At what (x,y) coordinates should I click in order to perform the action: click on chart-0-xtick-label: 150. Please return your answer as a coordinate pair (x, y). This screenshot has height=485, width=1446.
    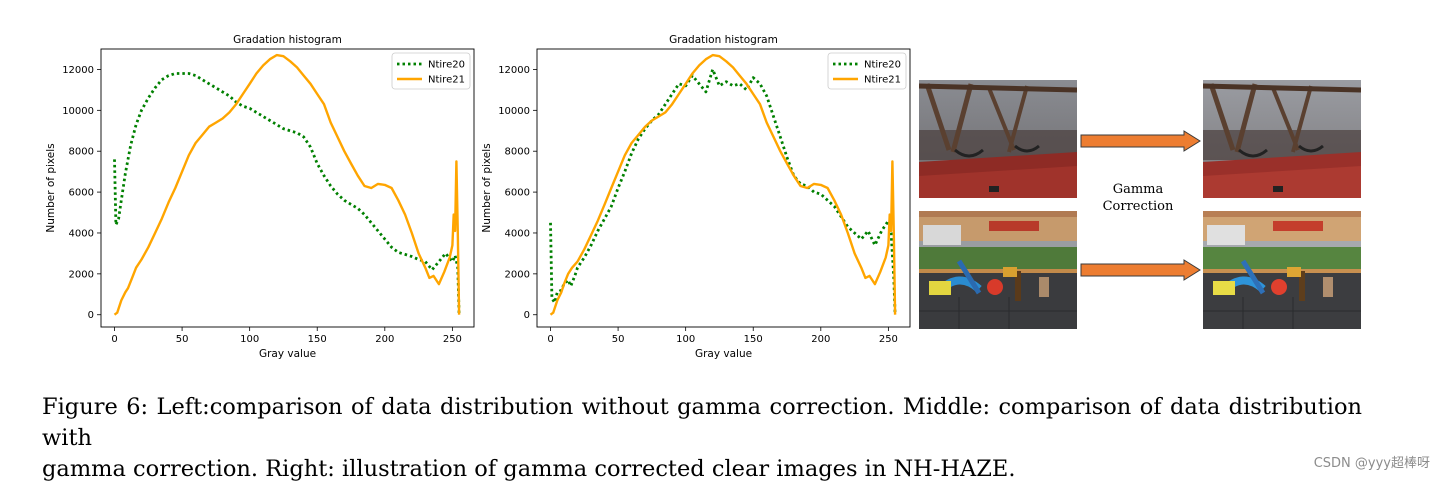
    Looking at the image, I should click on (317, 339).